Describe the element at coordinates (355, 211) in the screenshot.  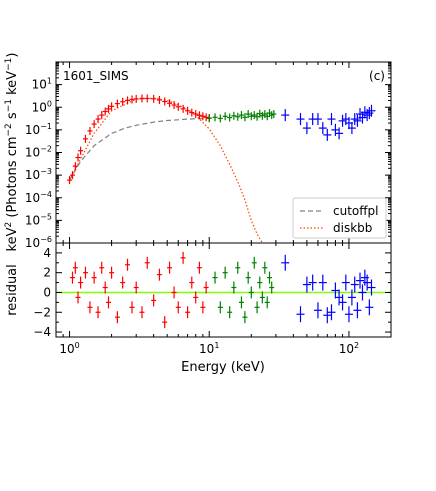
I see `legend-cutoffpl-label: cutoffpl` at that location.